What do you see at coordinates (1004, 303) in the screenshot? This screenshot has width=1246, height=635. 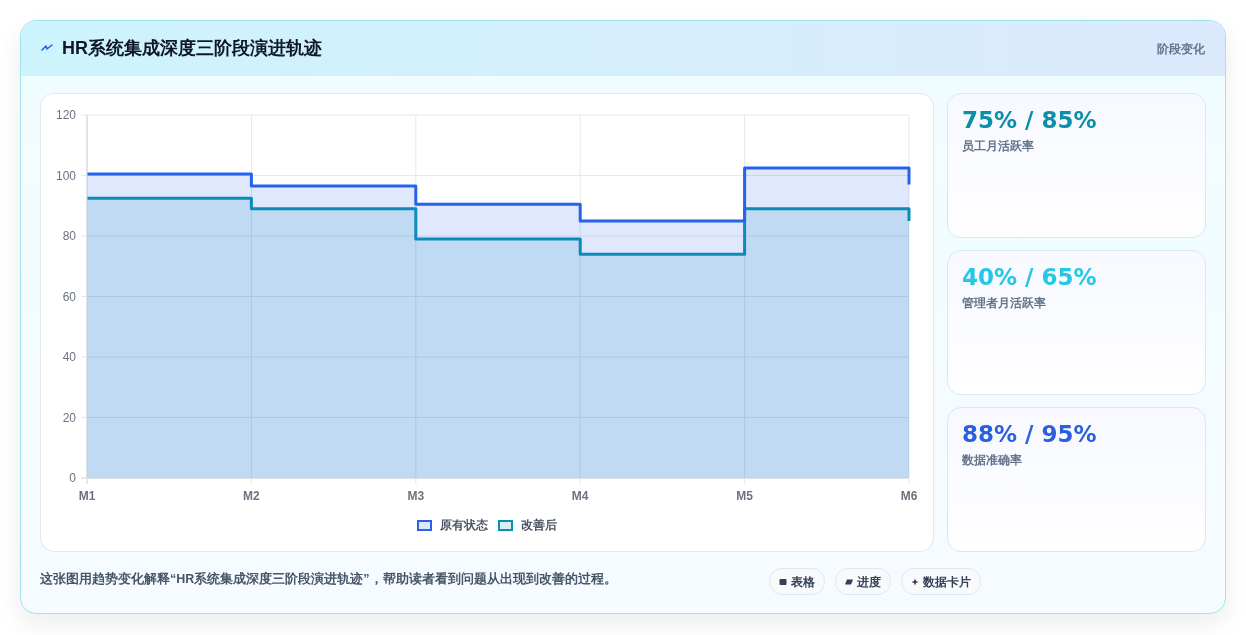 I see `kpi-label: 管理者月活跃率` at bounding box center [1004, 303].